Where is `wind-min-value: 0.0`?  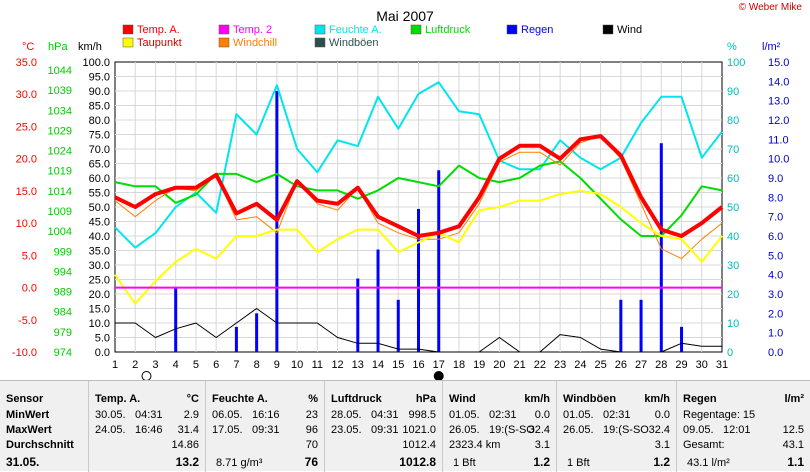
wind-min-value: 0.0 is located at coordinates (542, 415).